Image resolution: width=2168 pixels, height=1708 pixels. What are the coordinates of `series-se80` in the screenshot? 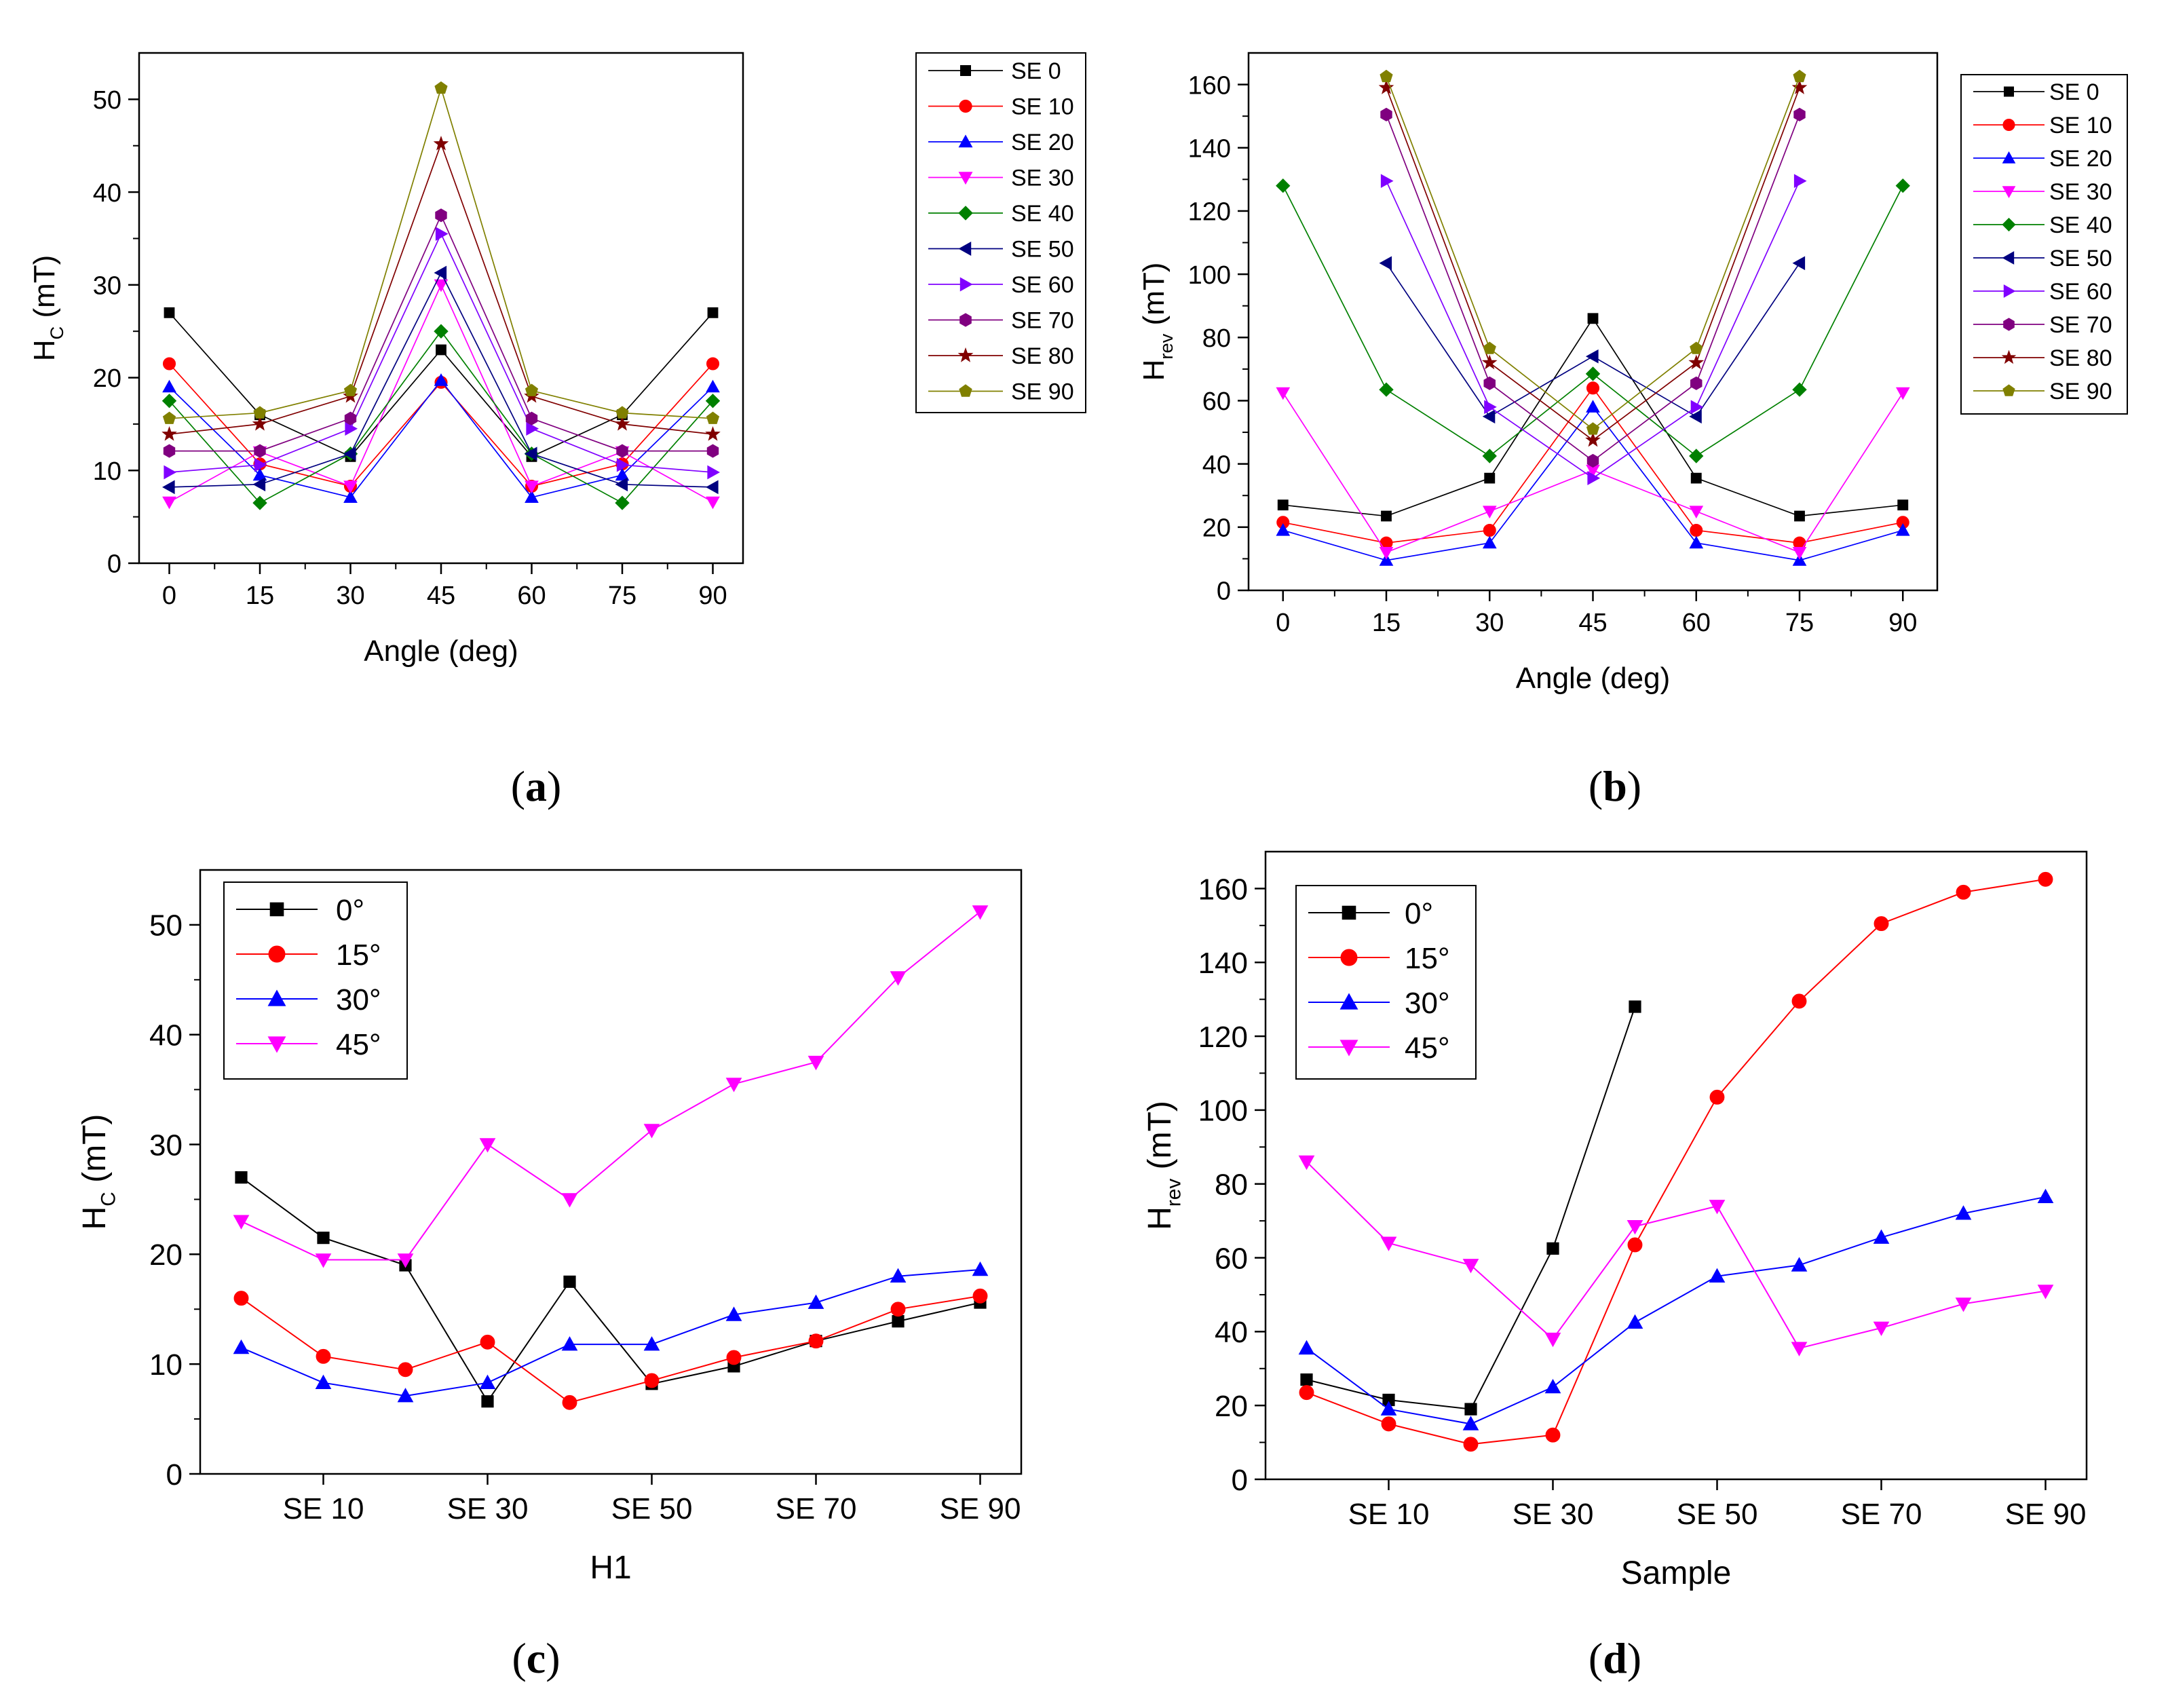 It's located at (1593, 263).